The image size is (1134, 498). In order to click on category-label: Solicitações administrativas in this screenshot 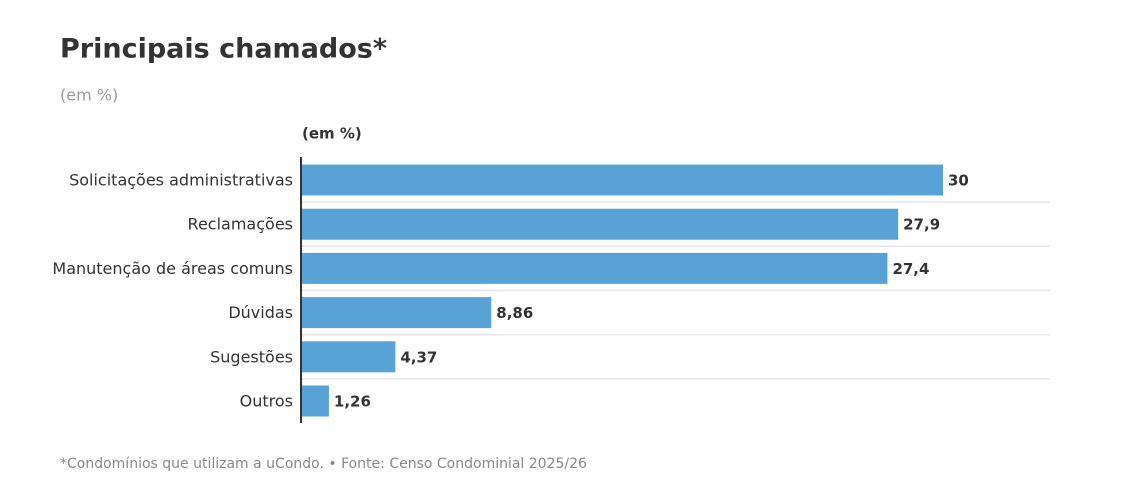, I will do `click(181, 180)`.